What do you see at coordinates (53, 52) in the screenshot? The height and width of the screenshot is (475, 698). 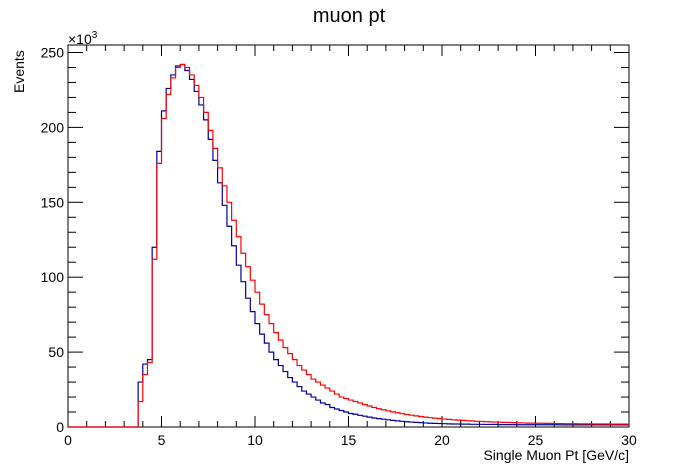 I see `y-tick-label: 250` at bounding box center [53, 52].